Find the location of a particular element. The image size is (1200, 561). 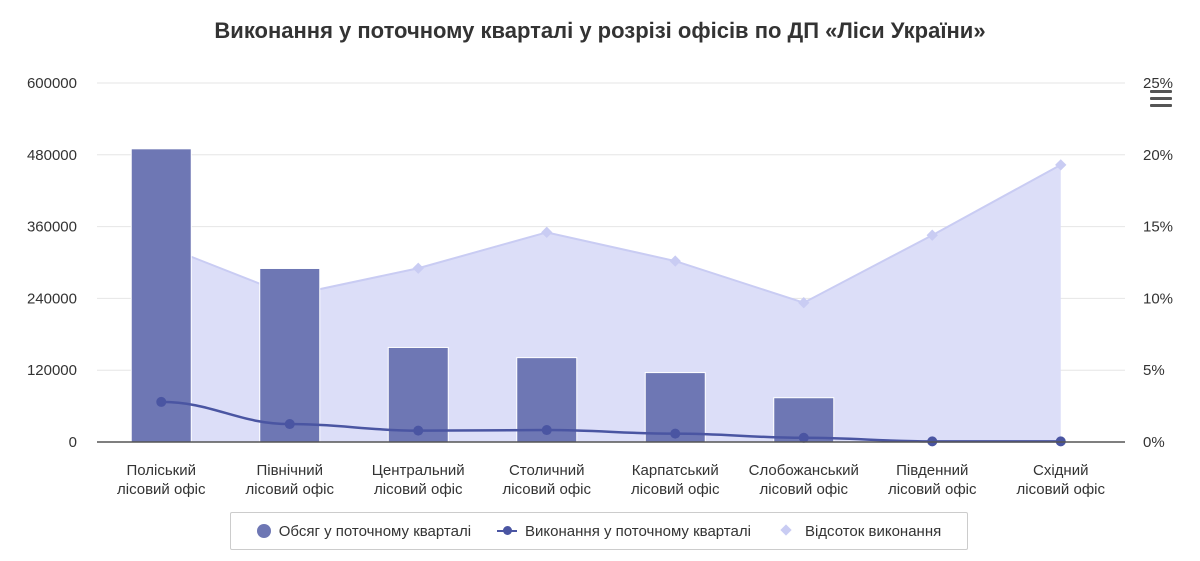

y-right-tick-label: 10% is located at coordinates (1158, 298).